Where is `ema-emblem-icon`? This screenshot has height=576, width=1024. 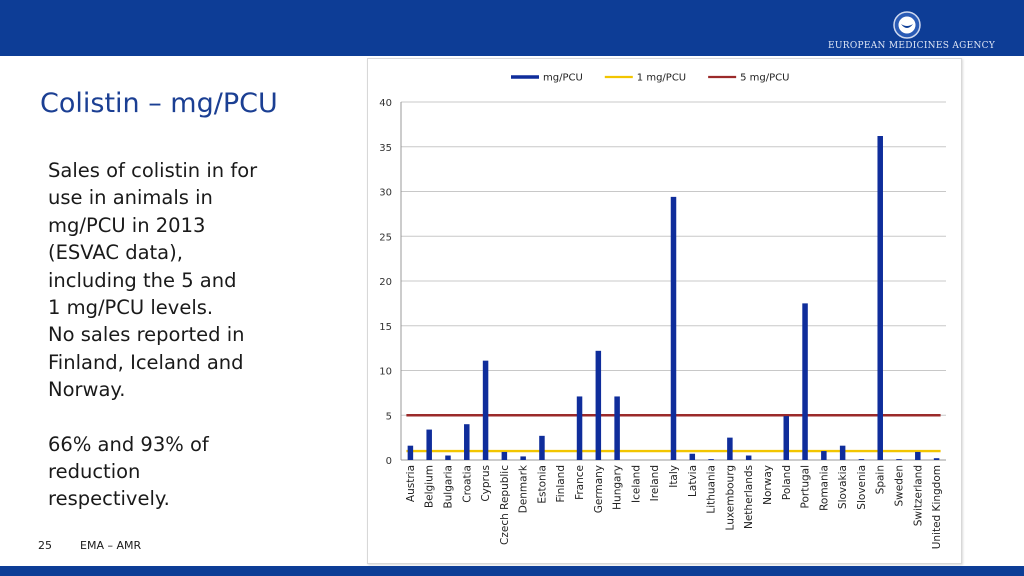 ema-emblem-icon is located at coordinates (907, 25).